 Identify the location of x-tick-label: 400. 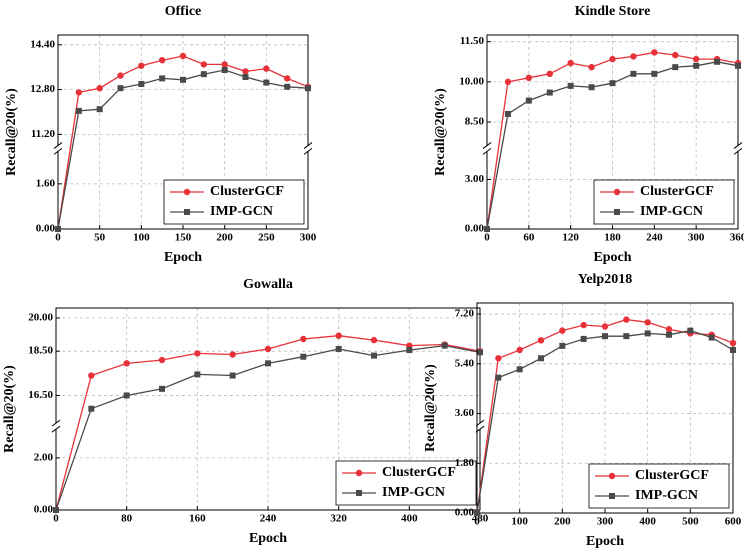
(409, 519).